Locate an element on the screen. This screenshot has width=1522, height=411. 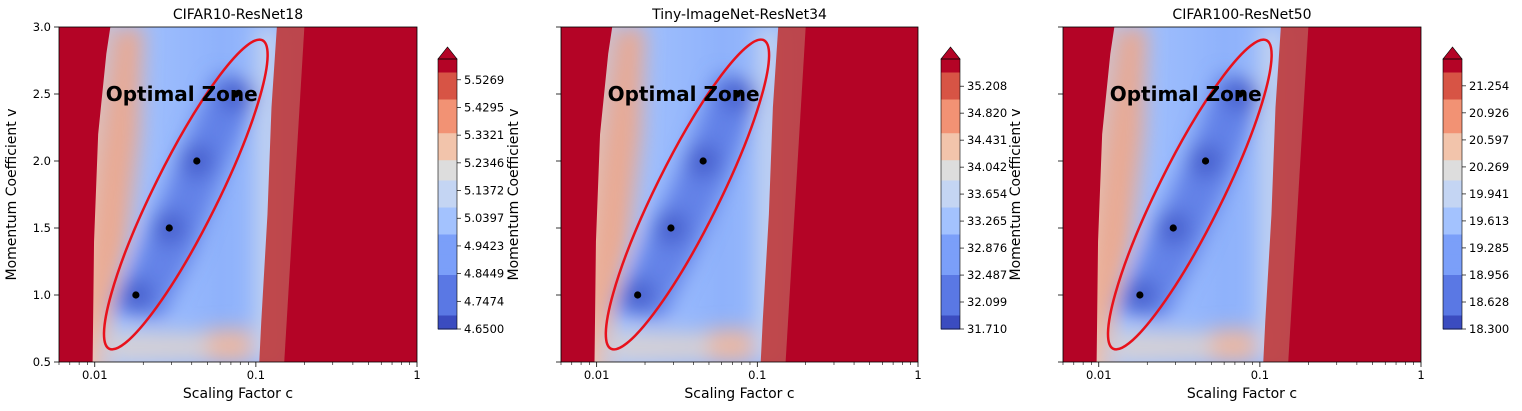
colorbar-tick-label: 18.956 is located at coordinates (1489, 275).